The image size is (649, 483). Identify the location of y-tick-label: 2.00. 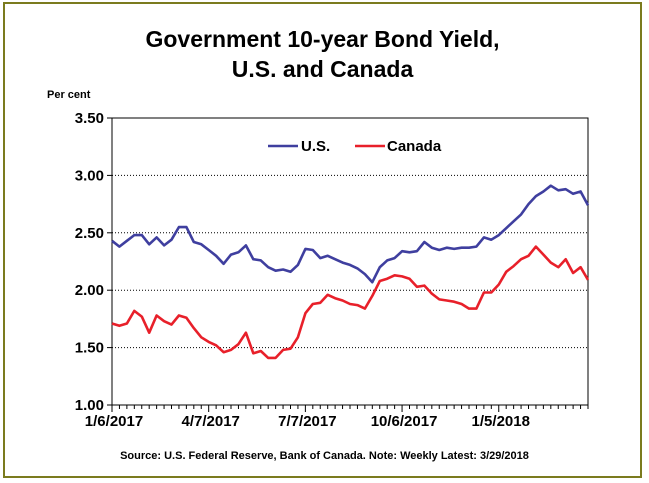
(89, 290).